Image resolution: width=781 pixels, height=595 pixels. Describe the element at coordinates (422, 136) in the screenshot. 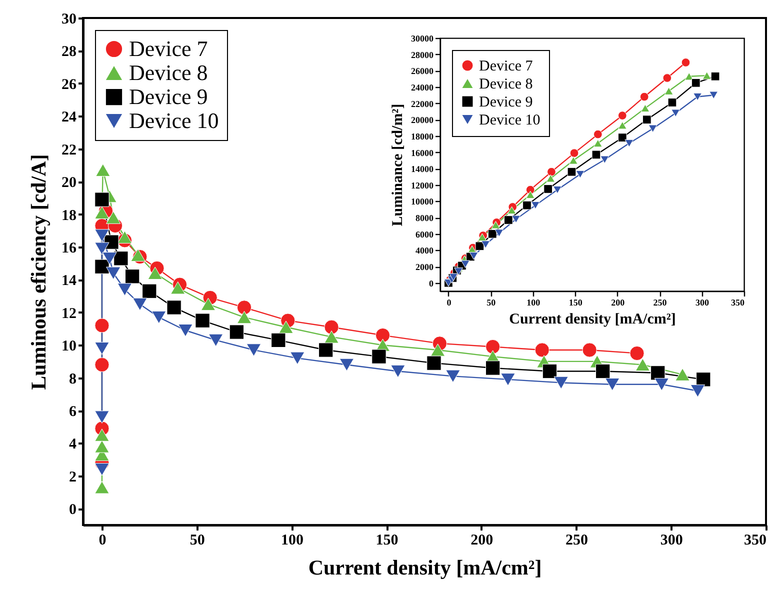

I see `y-tick-label: 18000` at that location.